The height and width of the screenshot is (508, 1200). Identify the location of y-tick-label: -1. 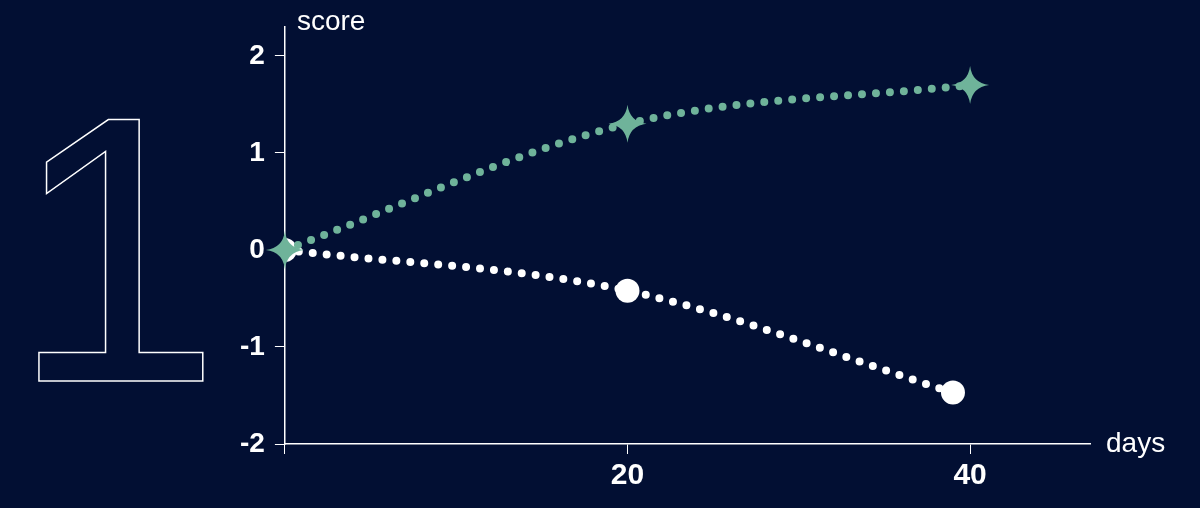
(252, 345).